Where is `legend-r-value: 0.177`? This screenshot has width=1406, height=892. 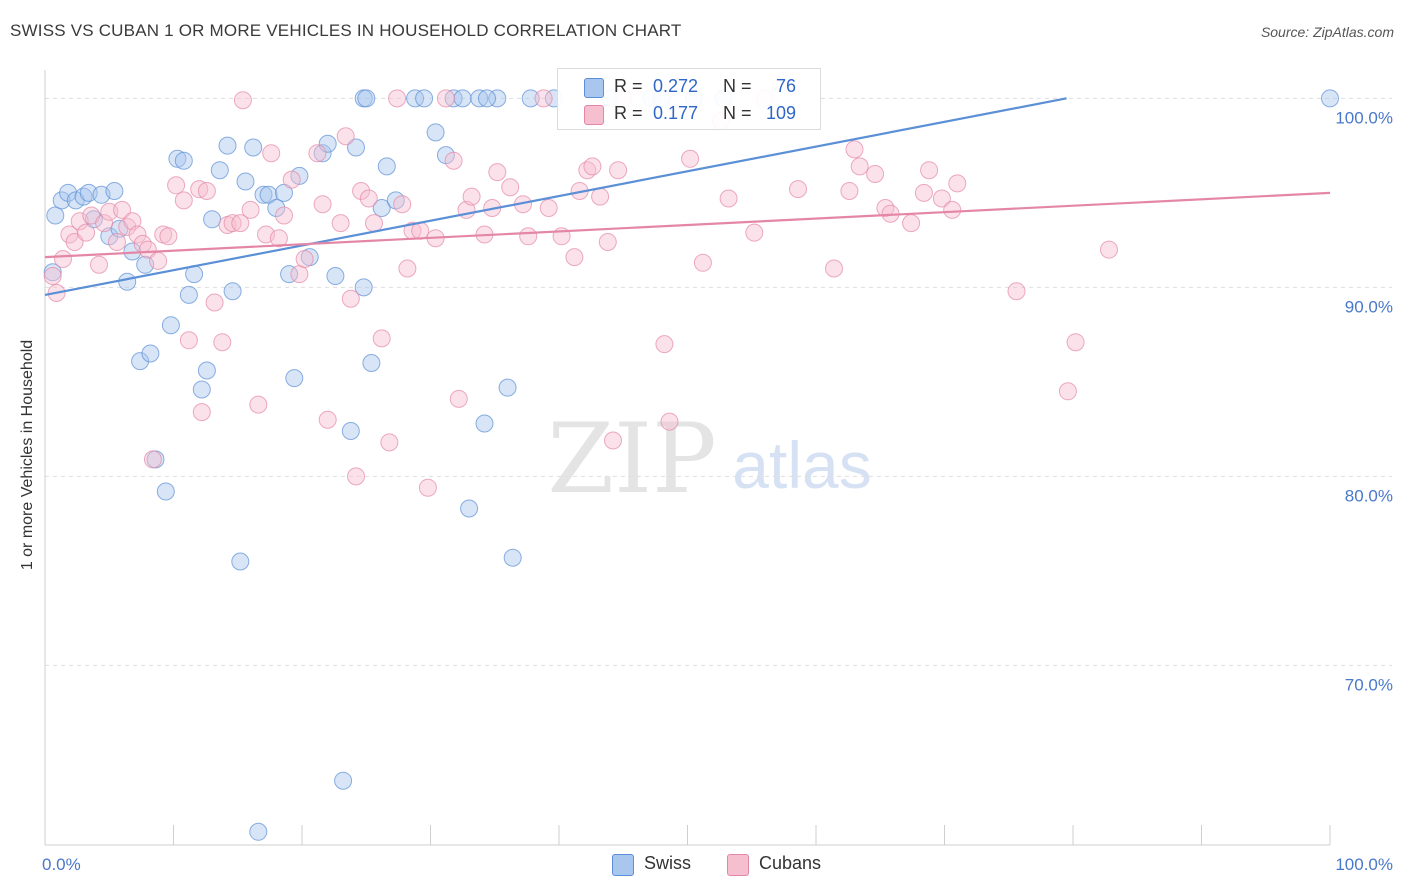
legend-r-value: 0.177 is located at coordinates (676, 113).